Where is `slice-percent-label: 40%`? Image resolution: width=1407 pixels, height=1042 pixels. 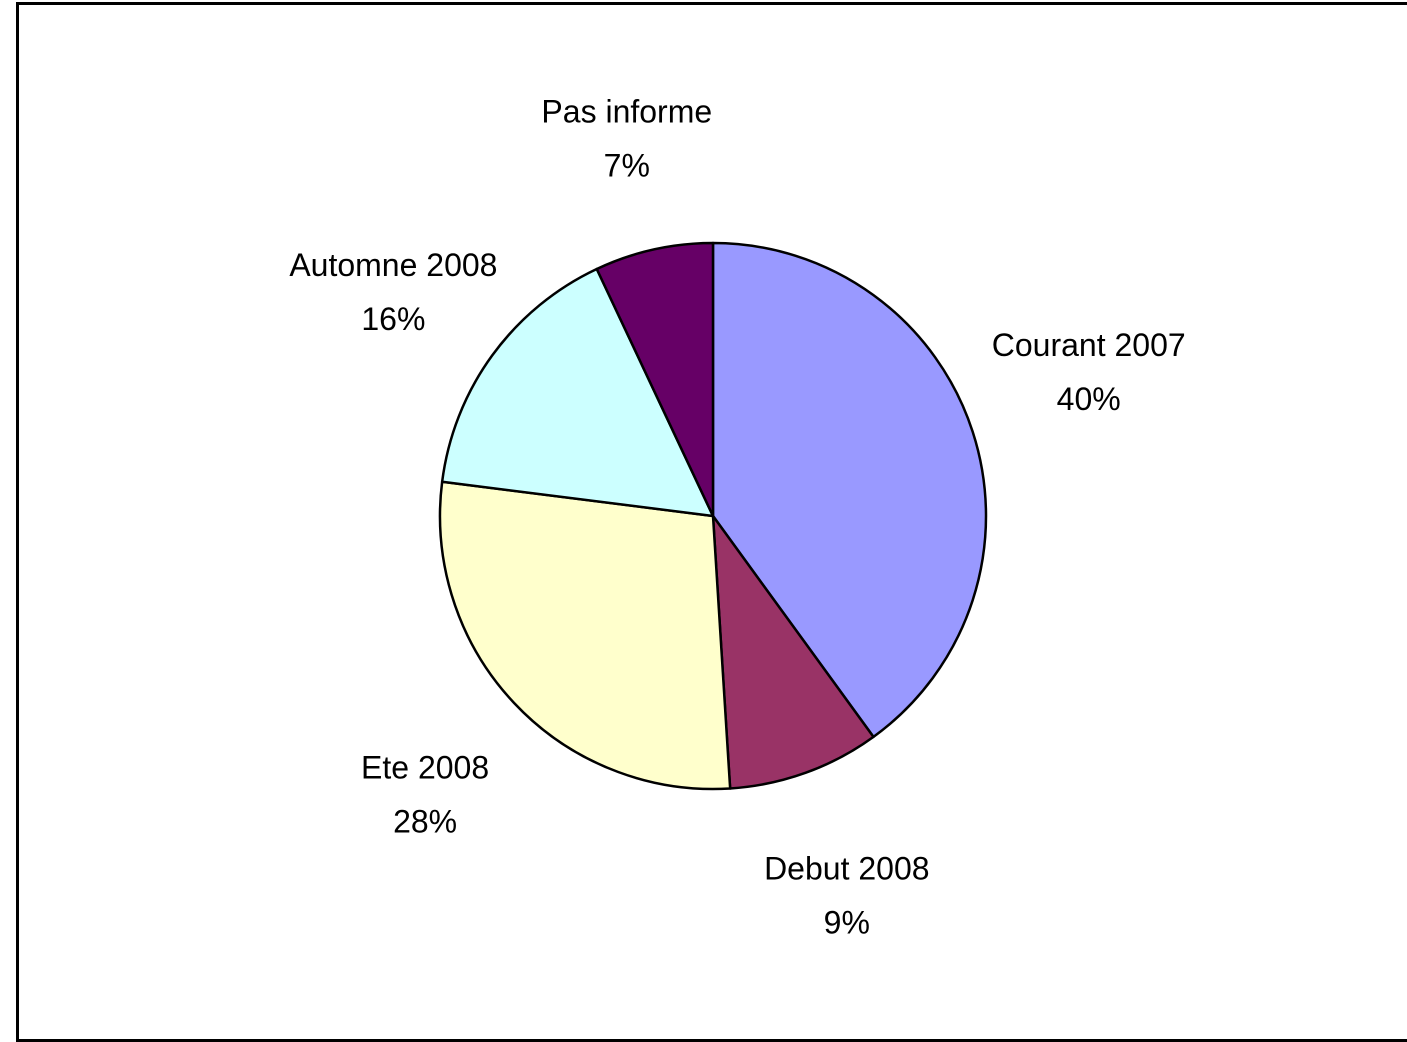 slice-percent-label: 40% is located at coordinates (1089, 399).